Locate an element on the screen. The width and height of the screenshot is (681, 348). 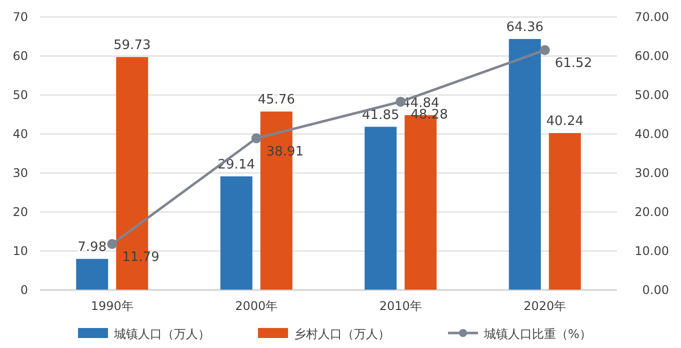
data-label: 61.52 is located at coordinates (573, 64).